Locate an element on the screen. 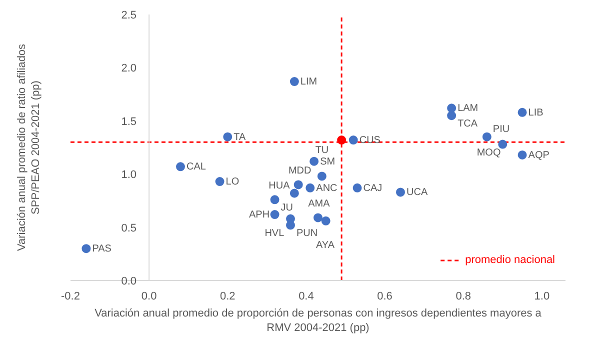  annotation: APH is located at coordinates (259, 215).